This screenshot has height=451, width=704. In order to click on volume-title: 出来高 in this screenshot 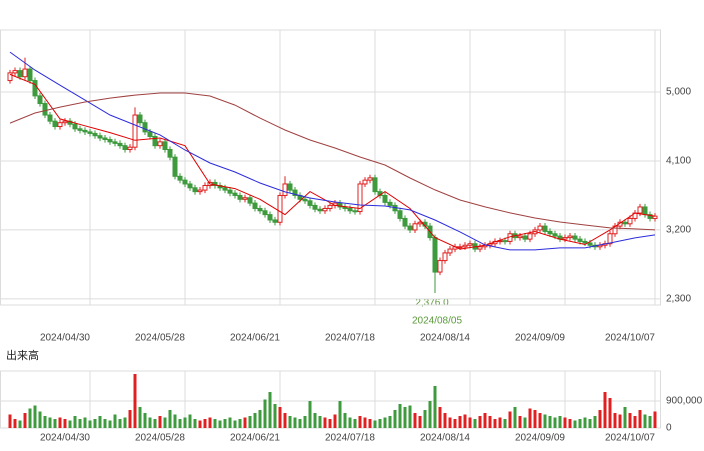, I will do `click(22, 355)`.